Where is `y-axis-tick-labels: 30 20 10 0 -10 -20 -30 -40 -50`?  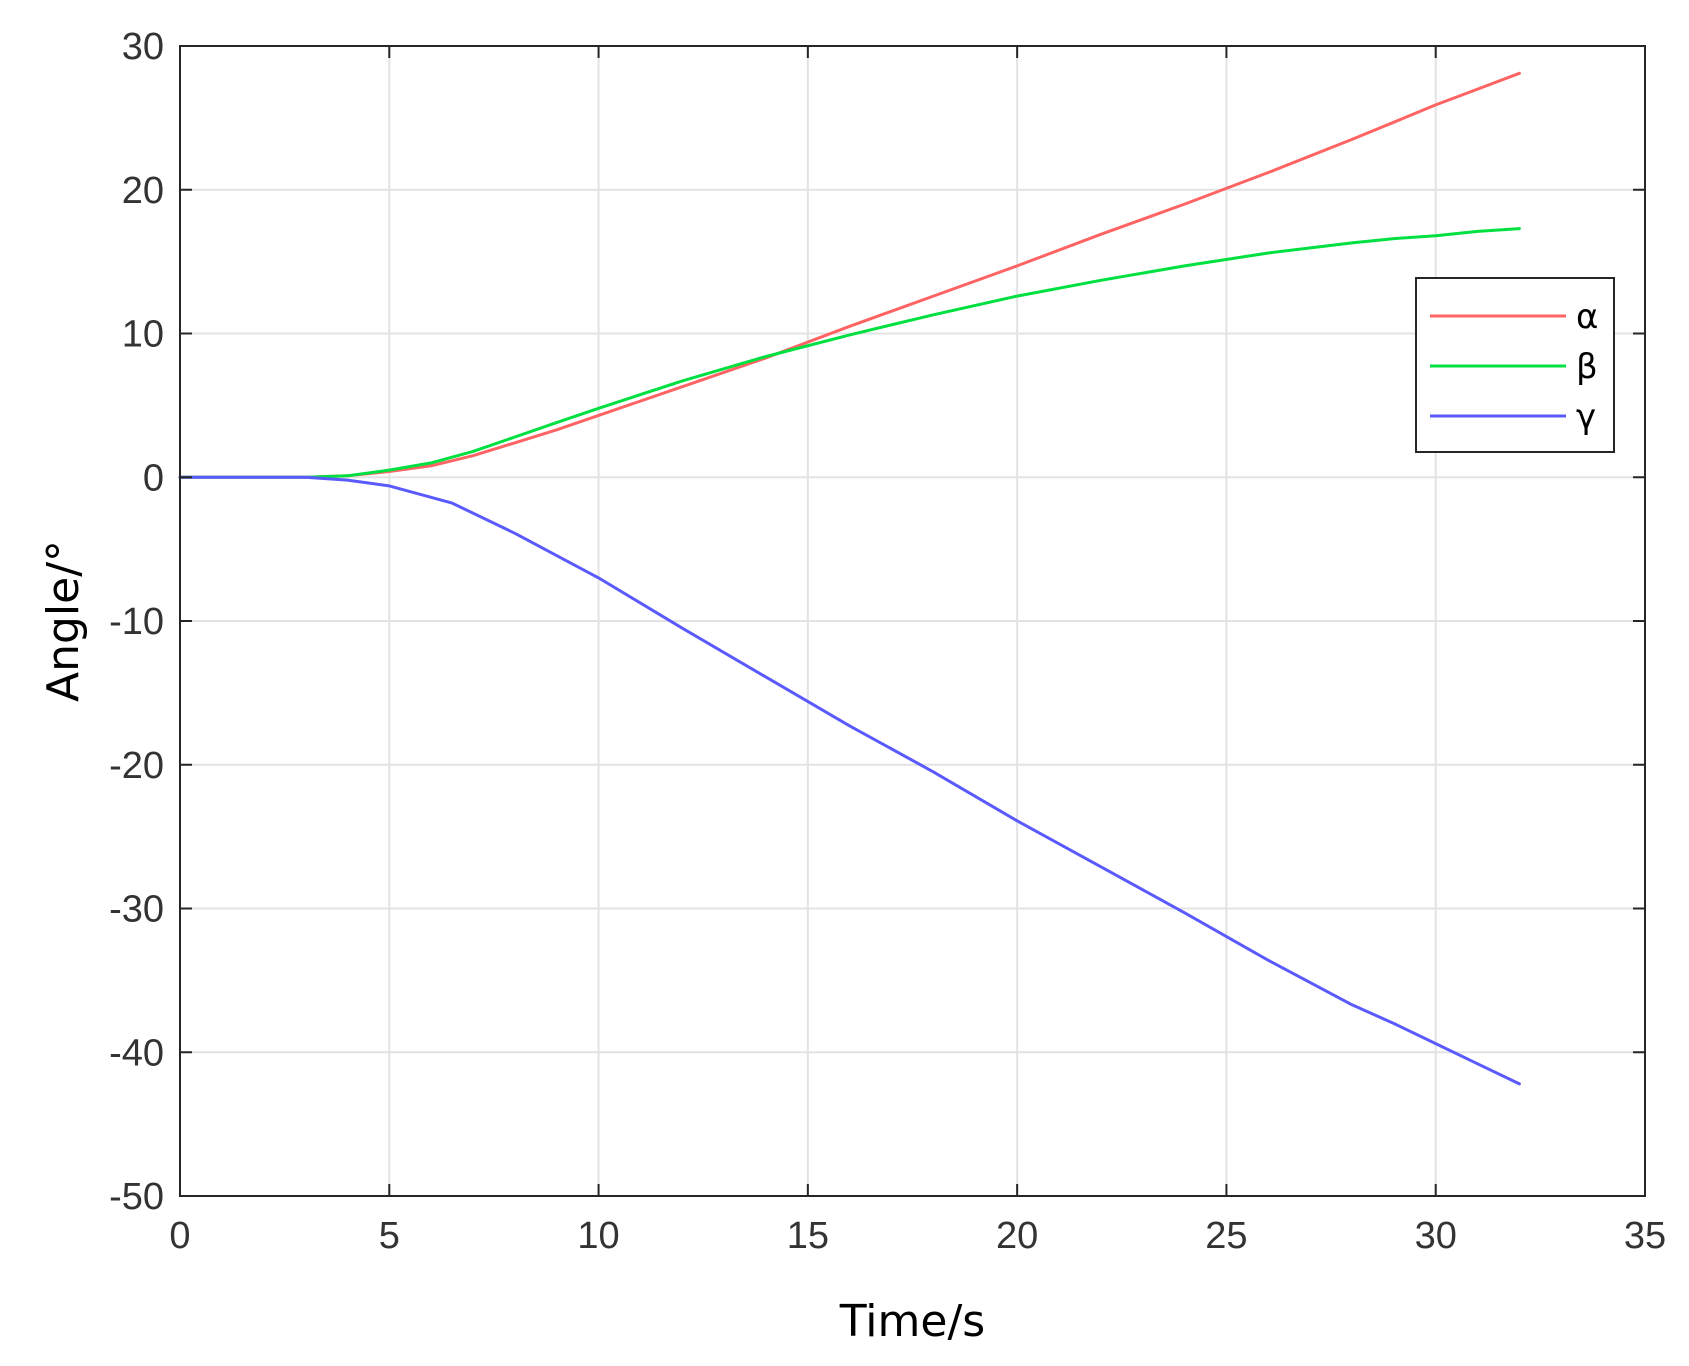 y-axis-tick-labels: 30 20 10 0 -10 -20 -30 -40 -50 is located at coordinates (136, 622).